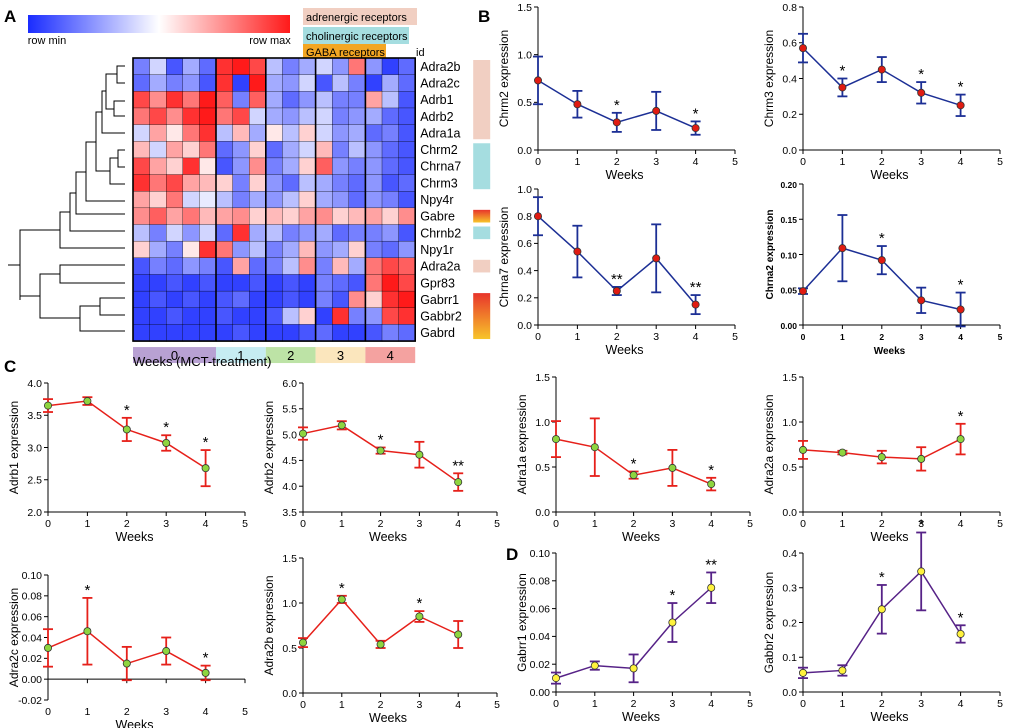 The width and height of the screenshot is (1020, 728). I want to click on legend-gaba-swatch, so click(344, 52).